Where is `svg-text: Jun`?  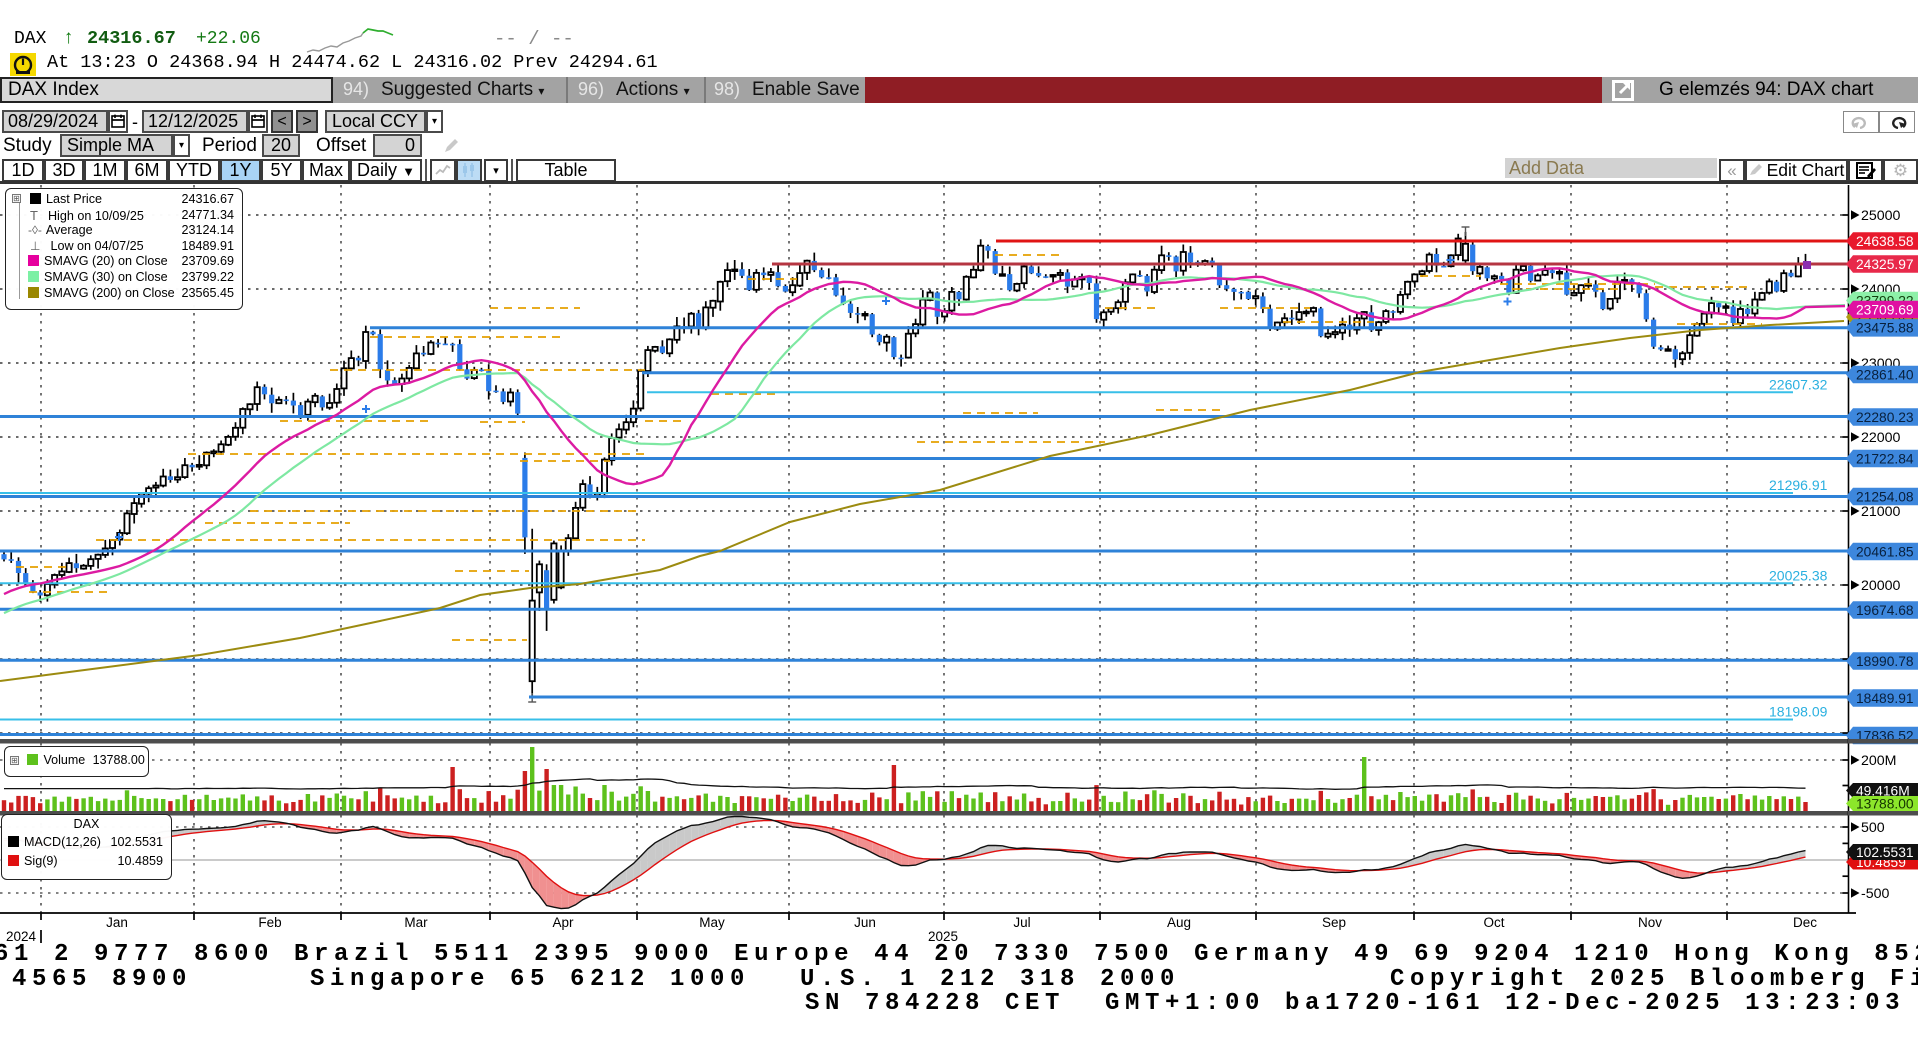 svg-text: Jun is located at coordinates (865, 922).